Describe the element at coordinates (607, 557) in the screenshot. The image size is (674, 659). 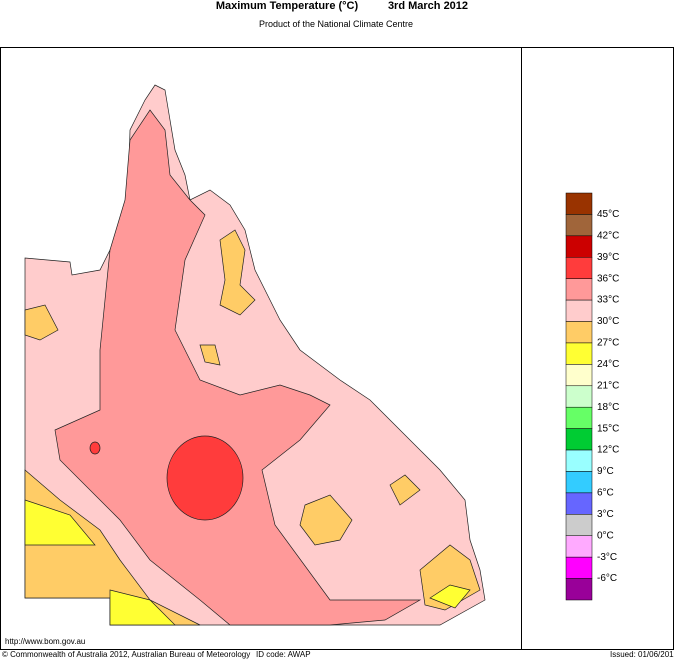
I see `legend-label: -3°C` at that location.